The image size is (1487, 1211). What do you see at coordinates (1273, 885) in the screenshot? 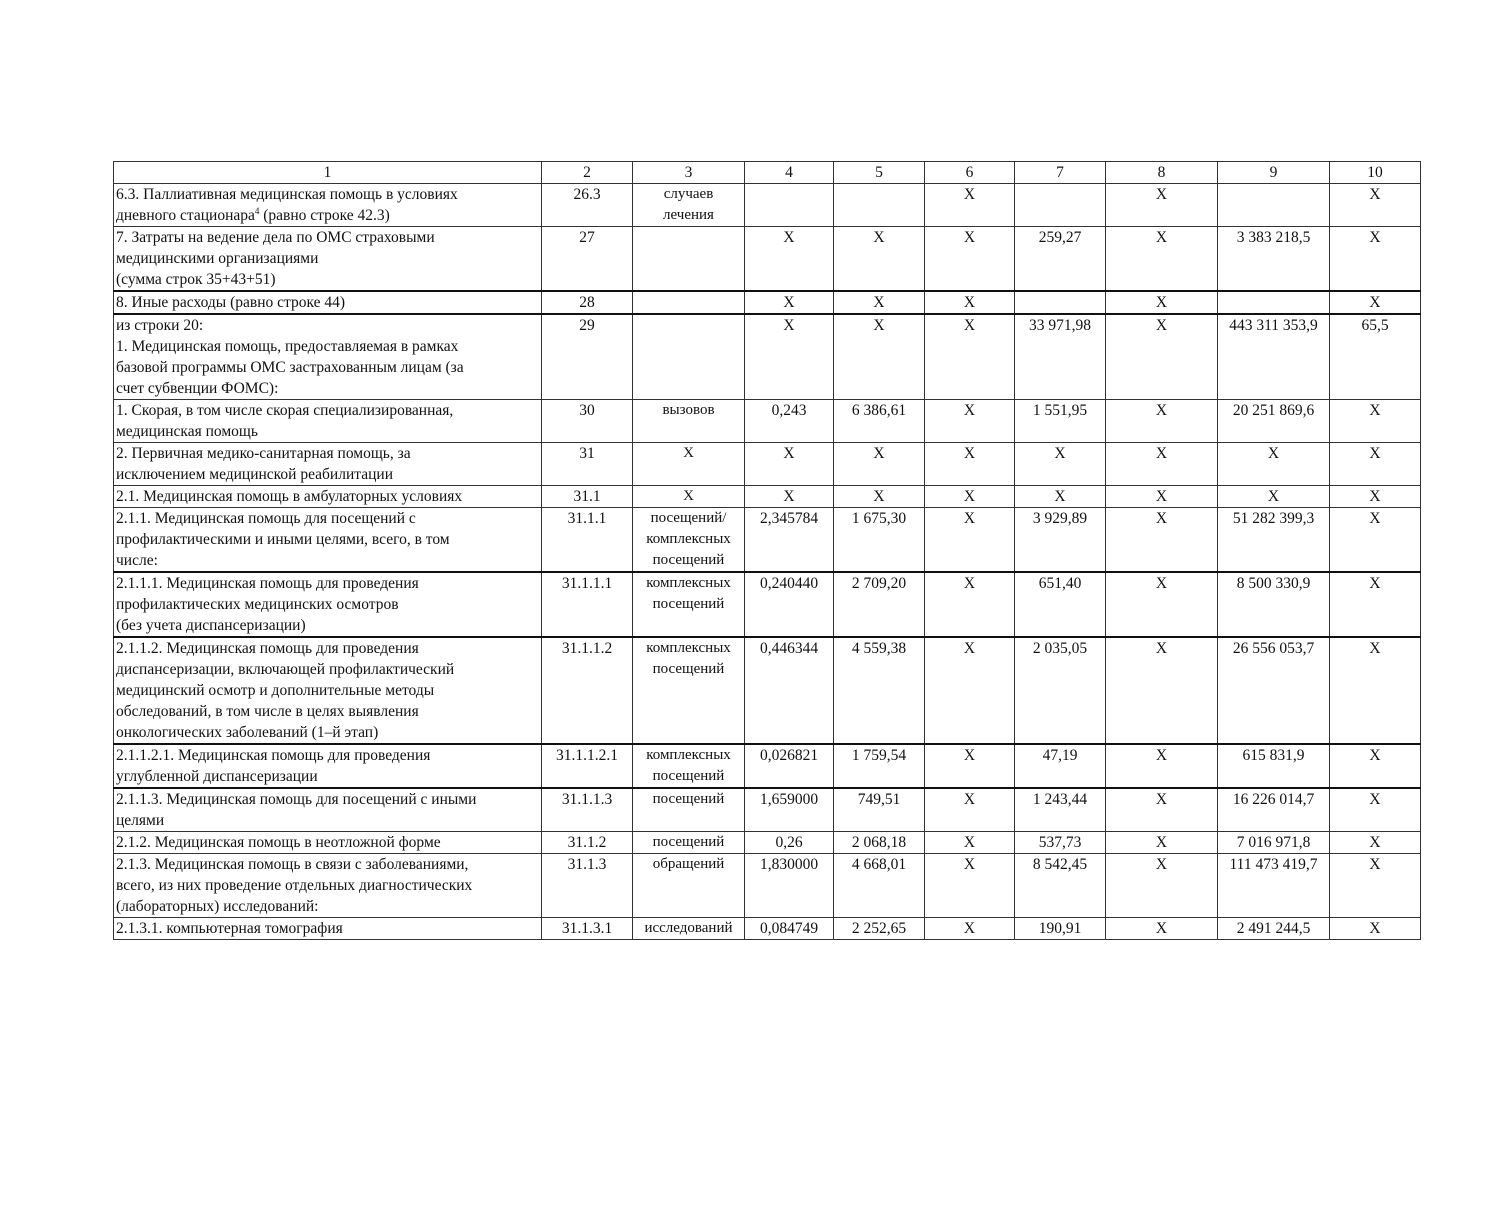
I see `cell-col-9: 111 473 419,7` at bounding box center [1273, 885].